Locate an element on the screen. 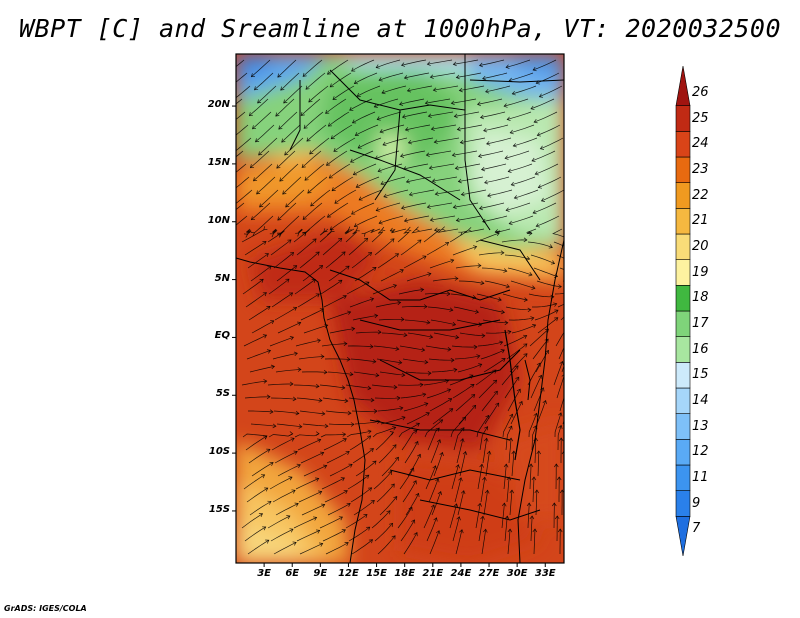  lat-label: 20N is located at coordinates (218, 105).